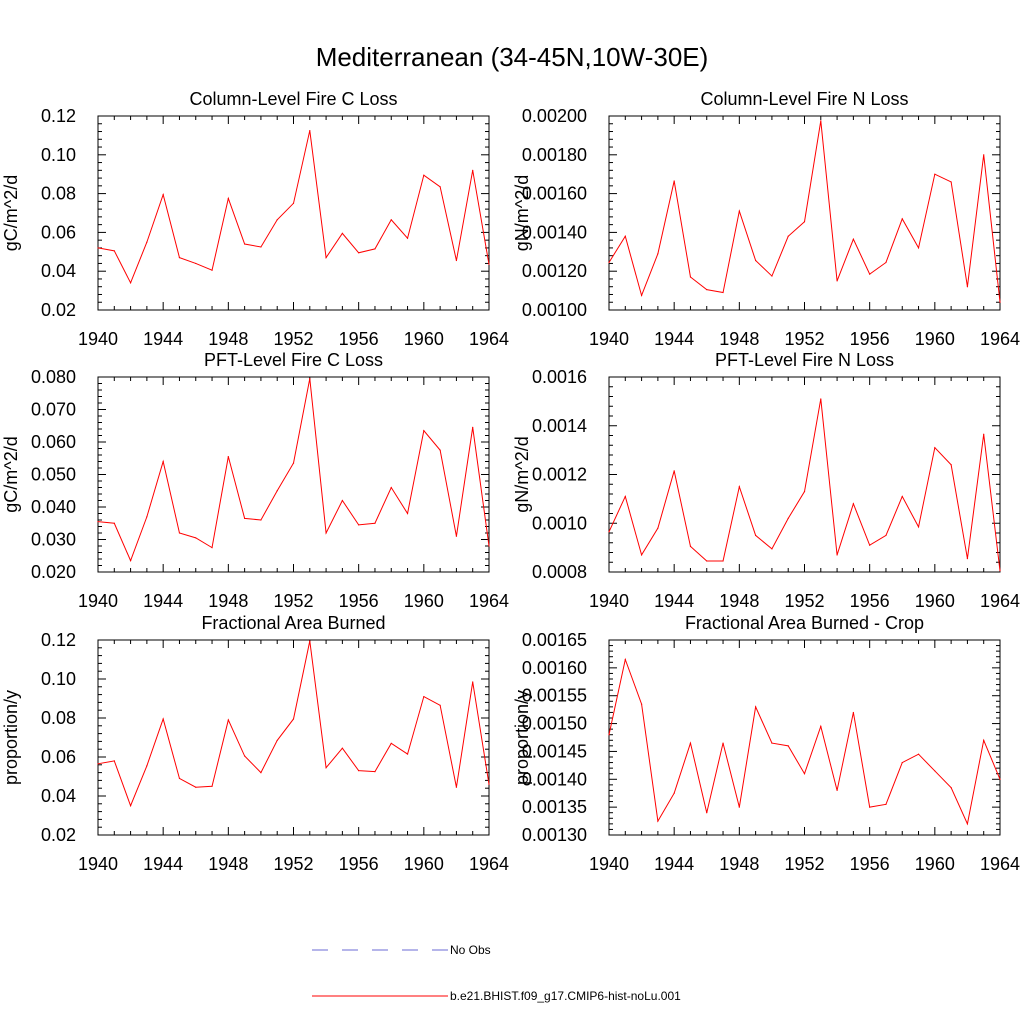 This screenshot has width=1024, height=1024. What do you see at coordinates (554, 271) in the screenshot?
I see `y-tick-label: 0.00120` at bounding box center [554, 271].